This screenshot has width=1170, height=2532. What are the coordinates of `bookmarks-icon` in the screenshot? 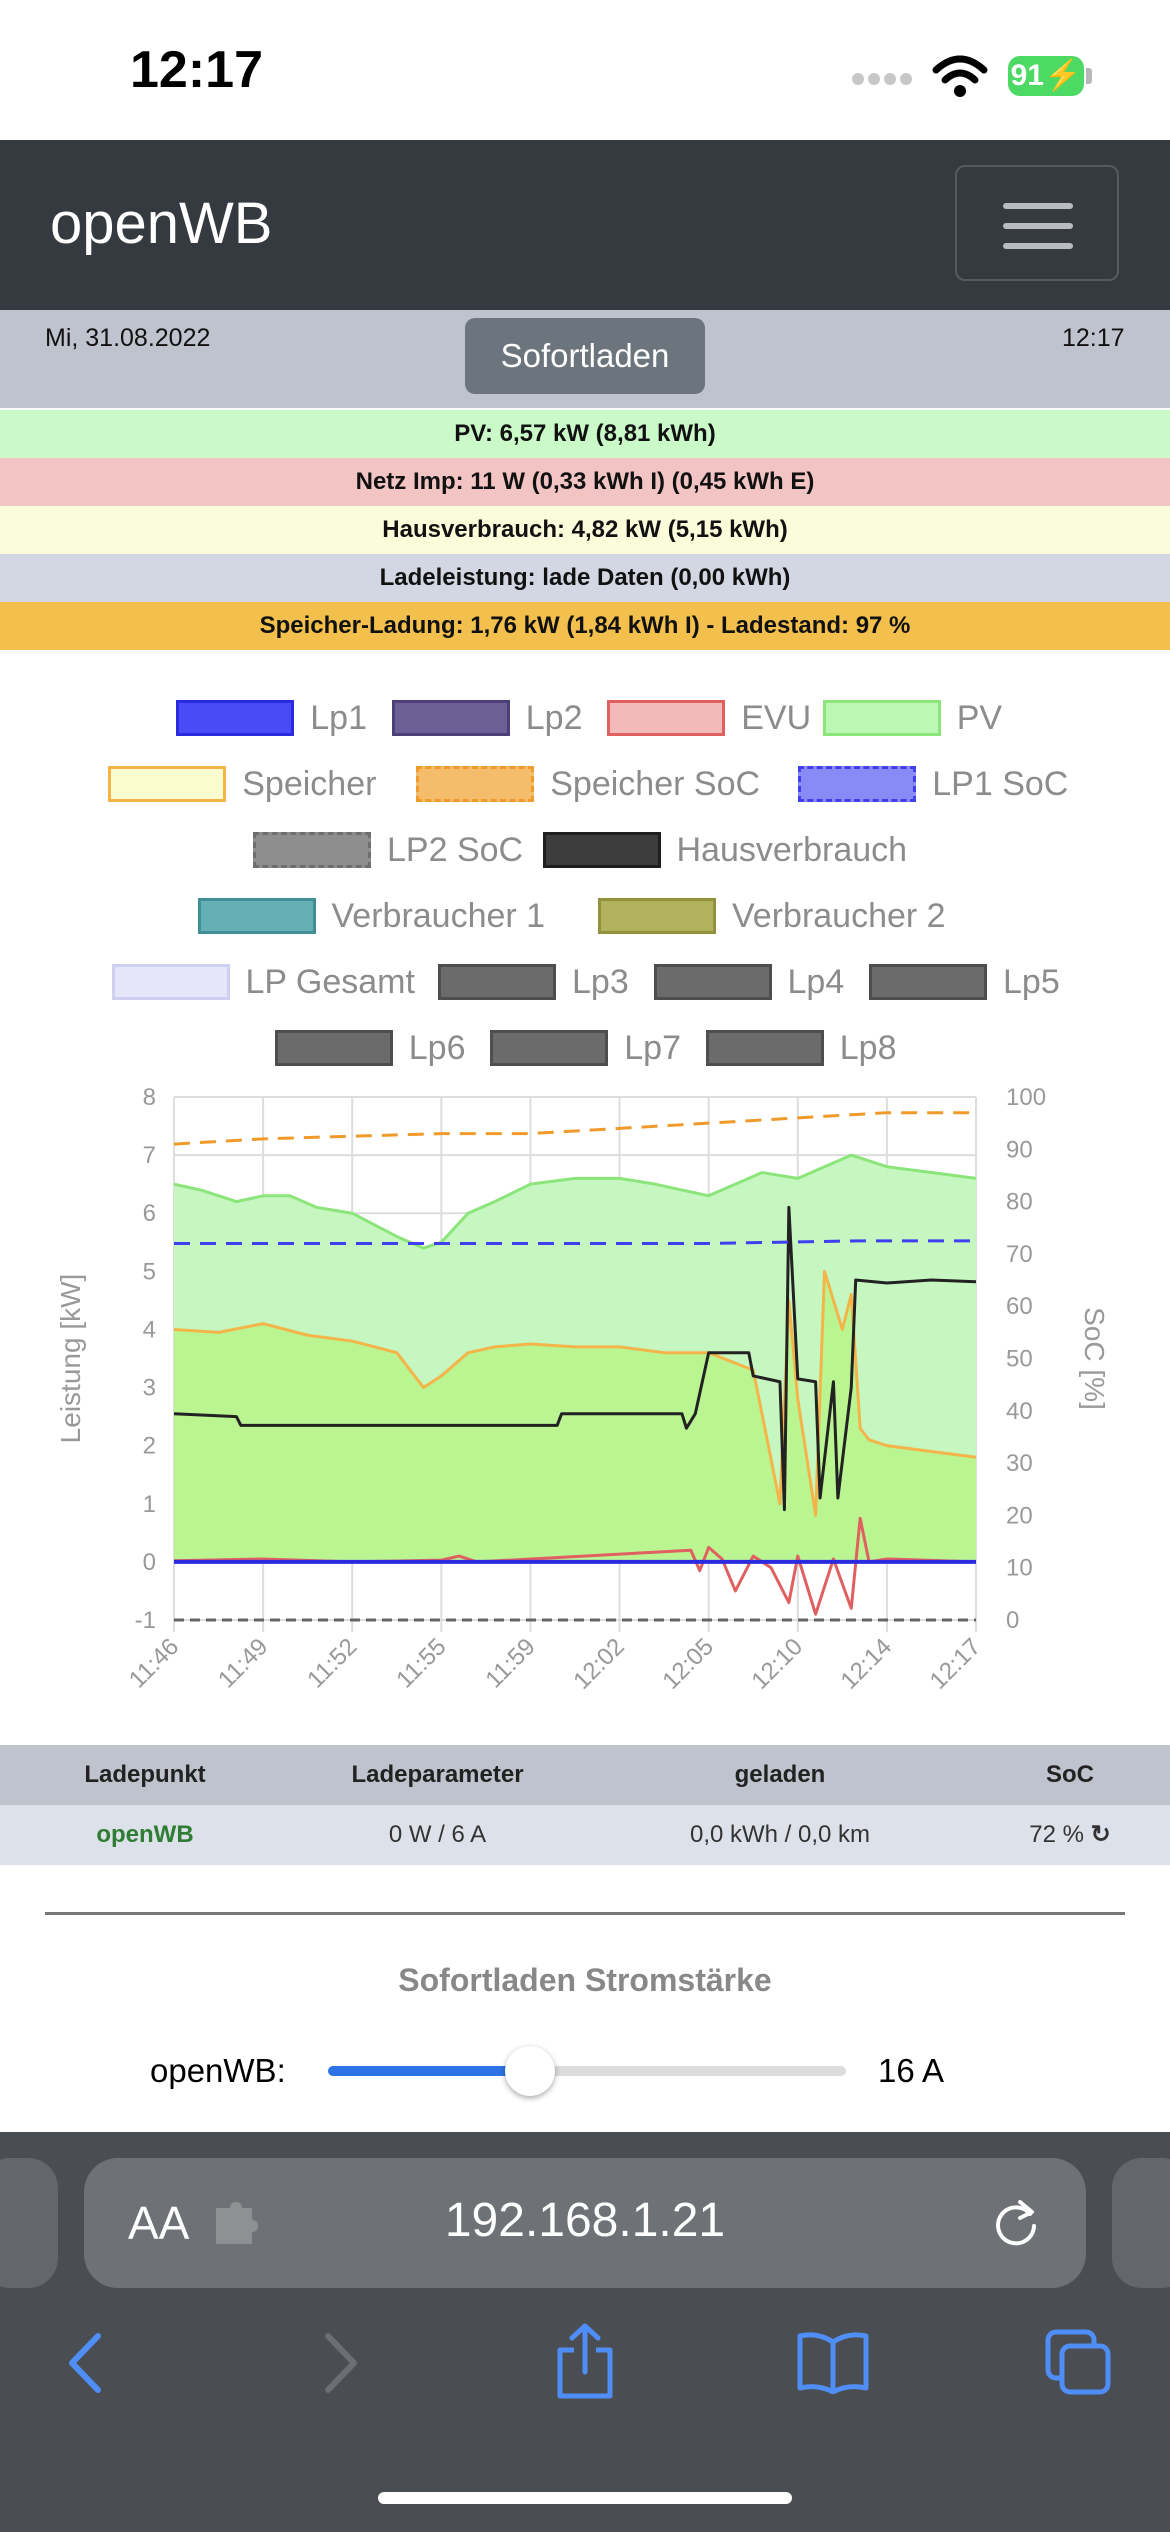 It's located at (833, 2362).